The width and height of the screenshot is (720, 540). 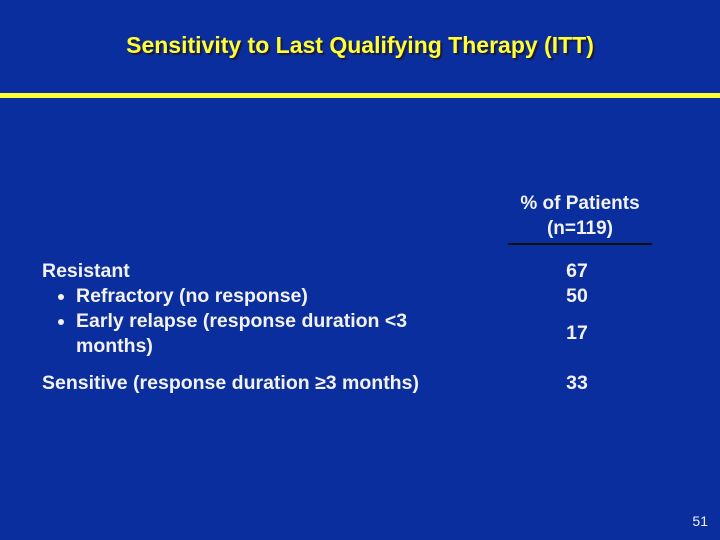 What do you see at coordinates (700, 521) in the screenshot?
I see `page-number: 51` at bounding box center [700, 521].